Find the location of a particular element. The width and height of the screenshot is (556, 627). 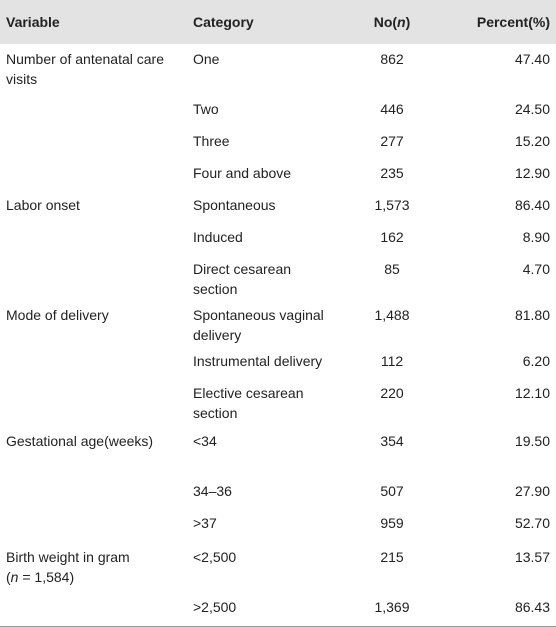

header-no-prefix: No( is located at coordinates (385, 22).